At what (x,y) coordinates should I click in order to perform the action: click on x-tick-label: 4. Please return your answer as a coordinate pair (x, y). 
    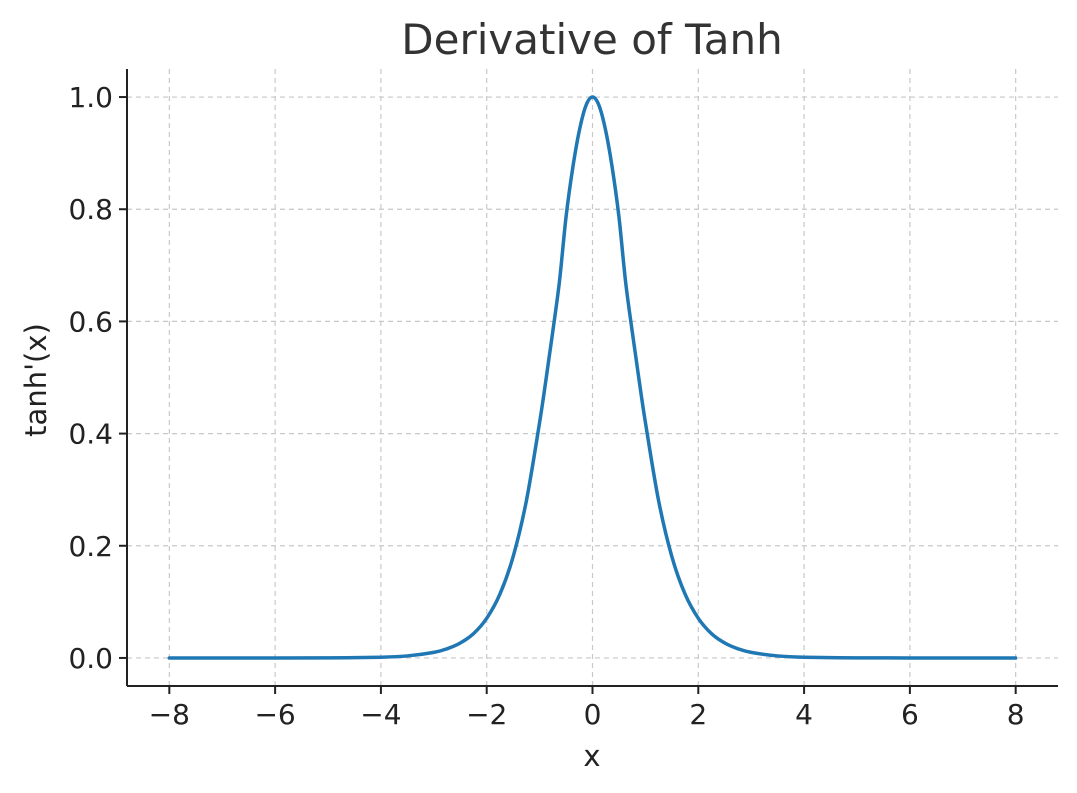
    Looking at the image, I should click on (804, 714).